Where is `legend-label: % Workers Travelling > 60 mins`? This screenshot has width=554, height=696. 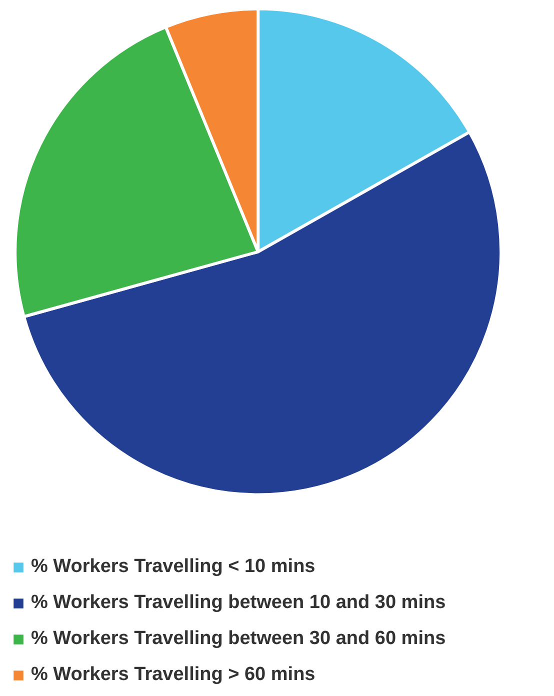 legend-label: % Workers Travelling > 60 mins is located at coordinates (173, 675).